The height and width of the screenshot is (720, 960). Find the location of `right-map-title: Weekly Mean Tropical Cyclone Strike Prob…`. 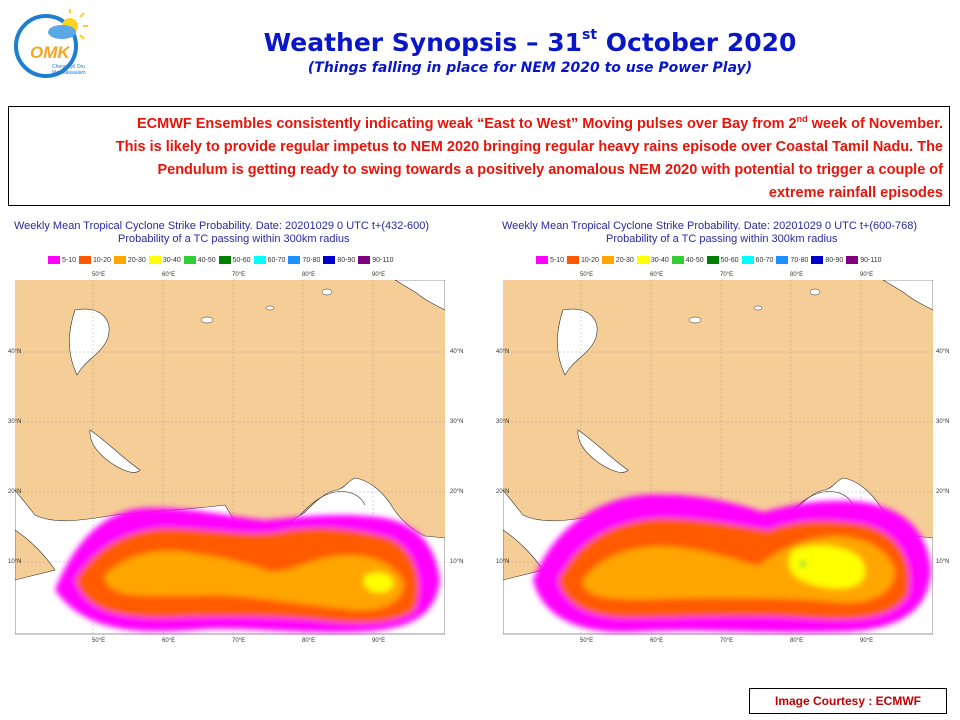

right-map-title: Weekly Mean Tropical Cyclone Strike Prob… is located at coordinates (710, 226).